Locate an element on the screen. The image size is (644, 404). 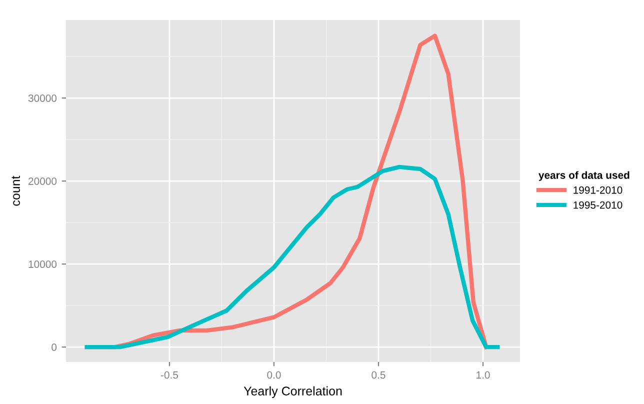
legend-title: years of data used is located at coordinates (584, 176).